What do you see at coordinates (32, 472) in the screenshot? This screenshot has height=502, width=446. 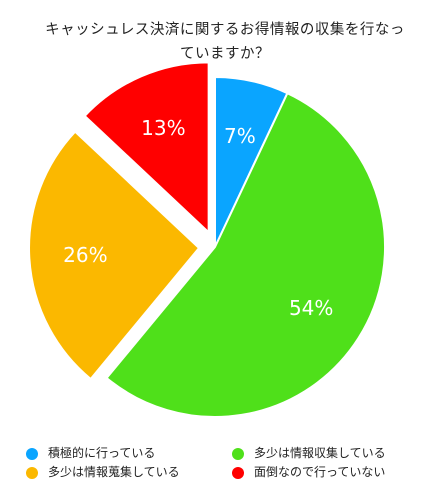 I see `legend-swatch-somewhat-gathering` at bounding box center [32, 472].